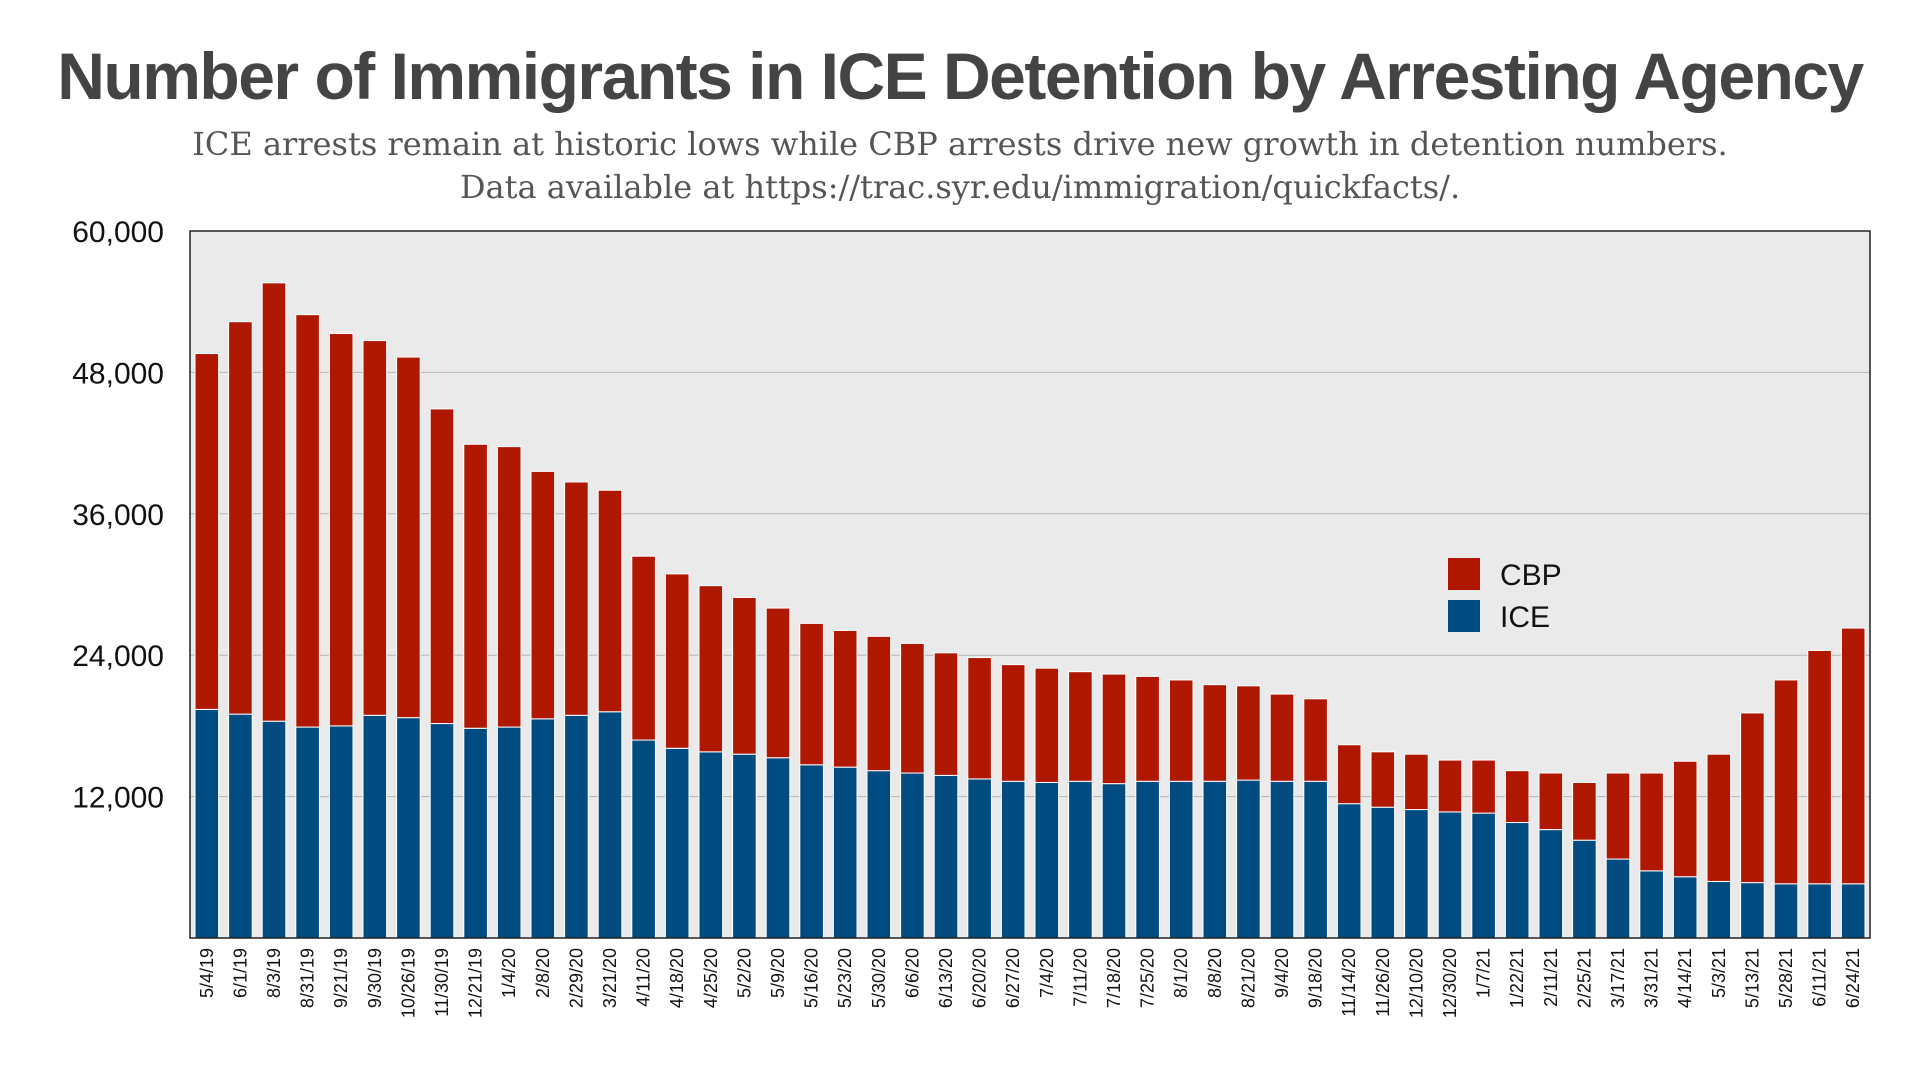 The width and height of the screenshot is (1920, 1080). I want to click on x-tick-label: 6/13/20, so click(946, 978).